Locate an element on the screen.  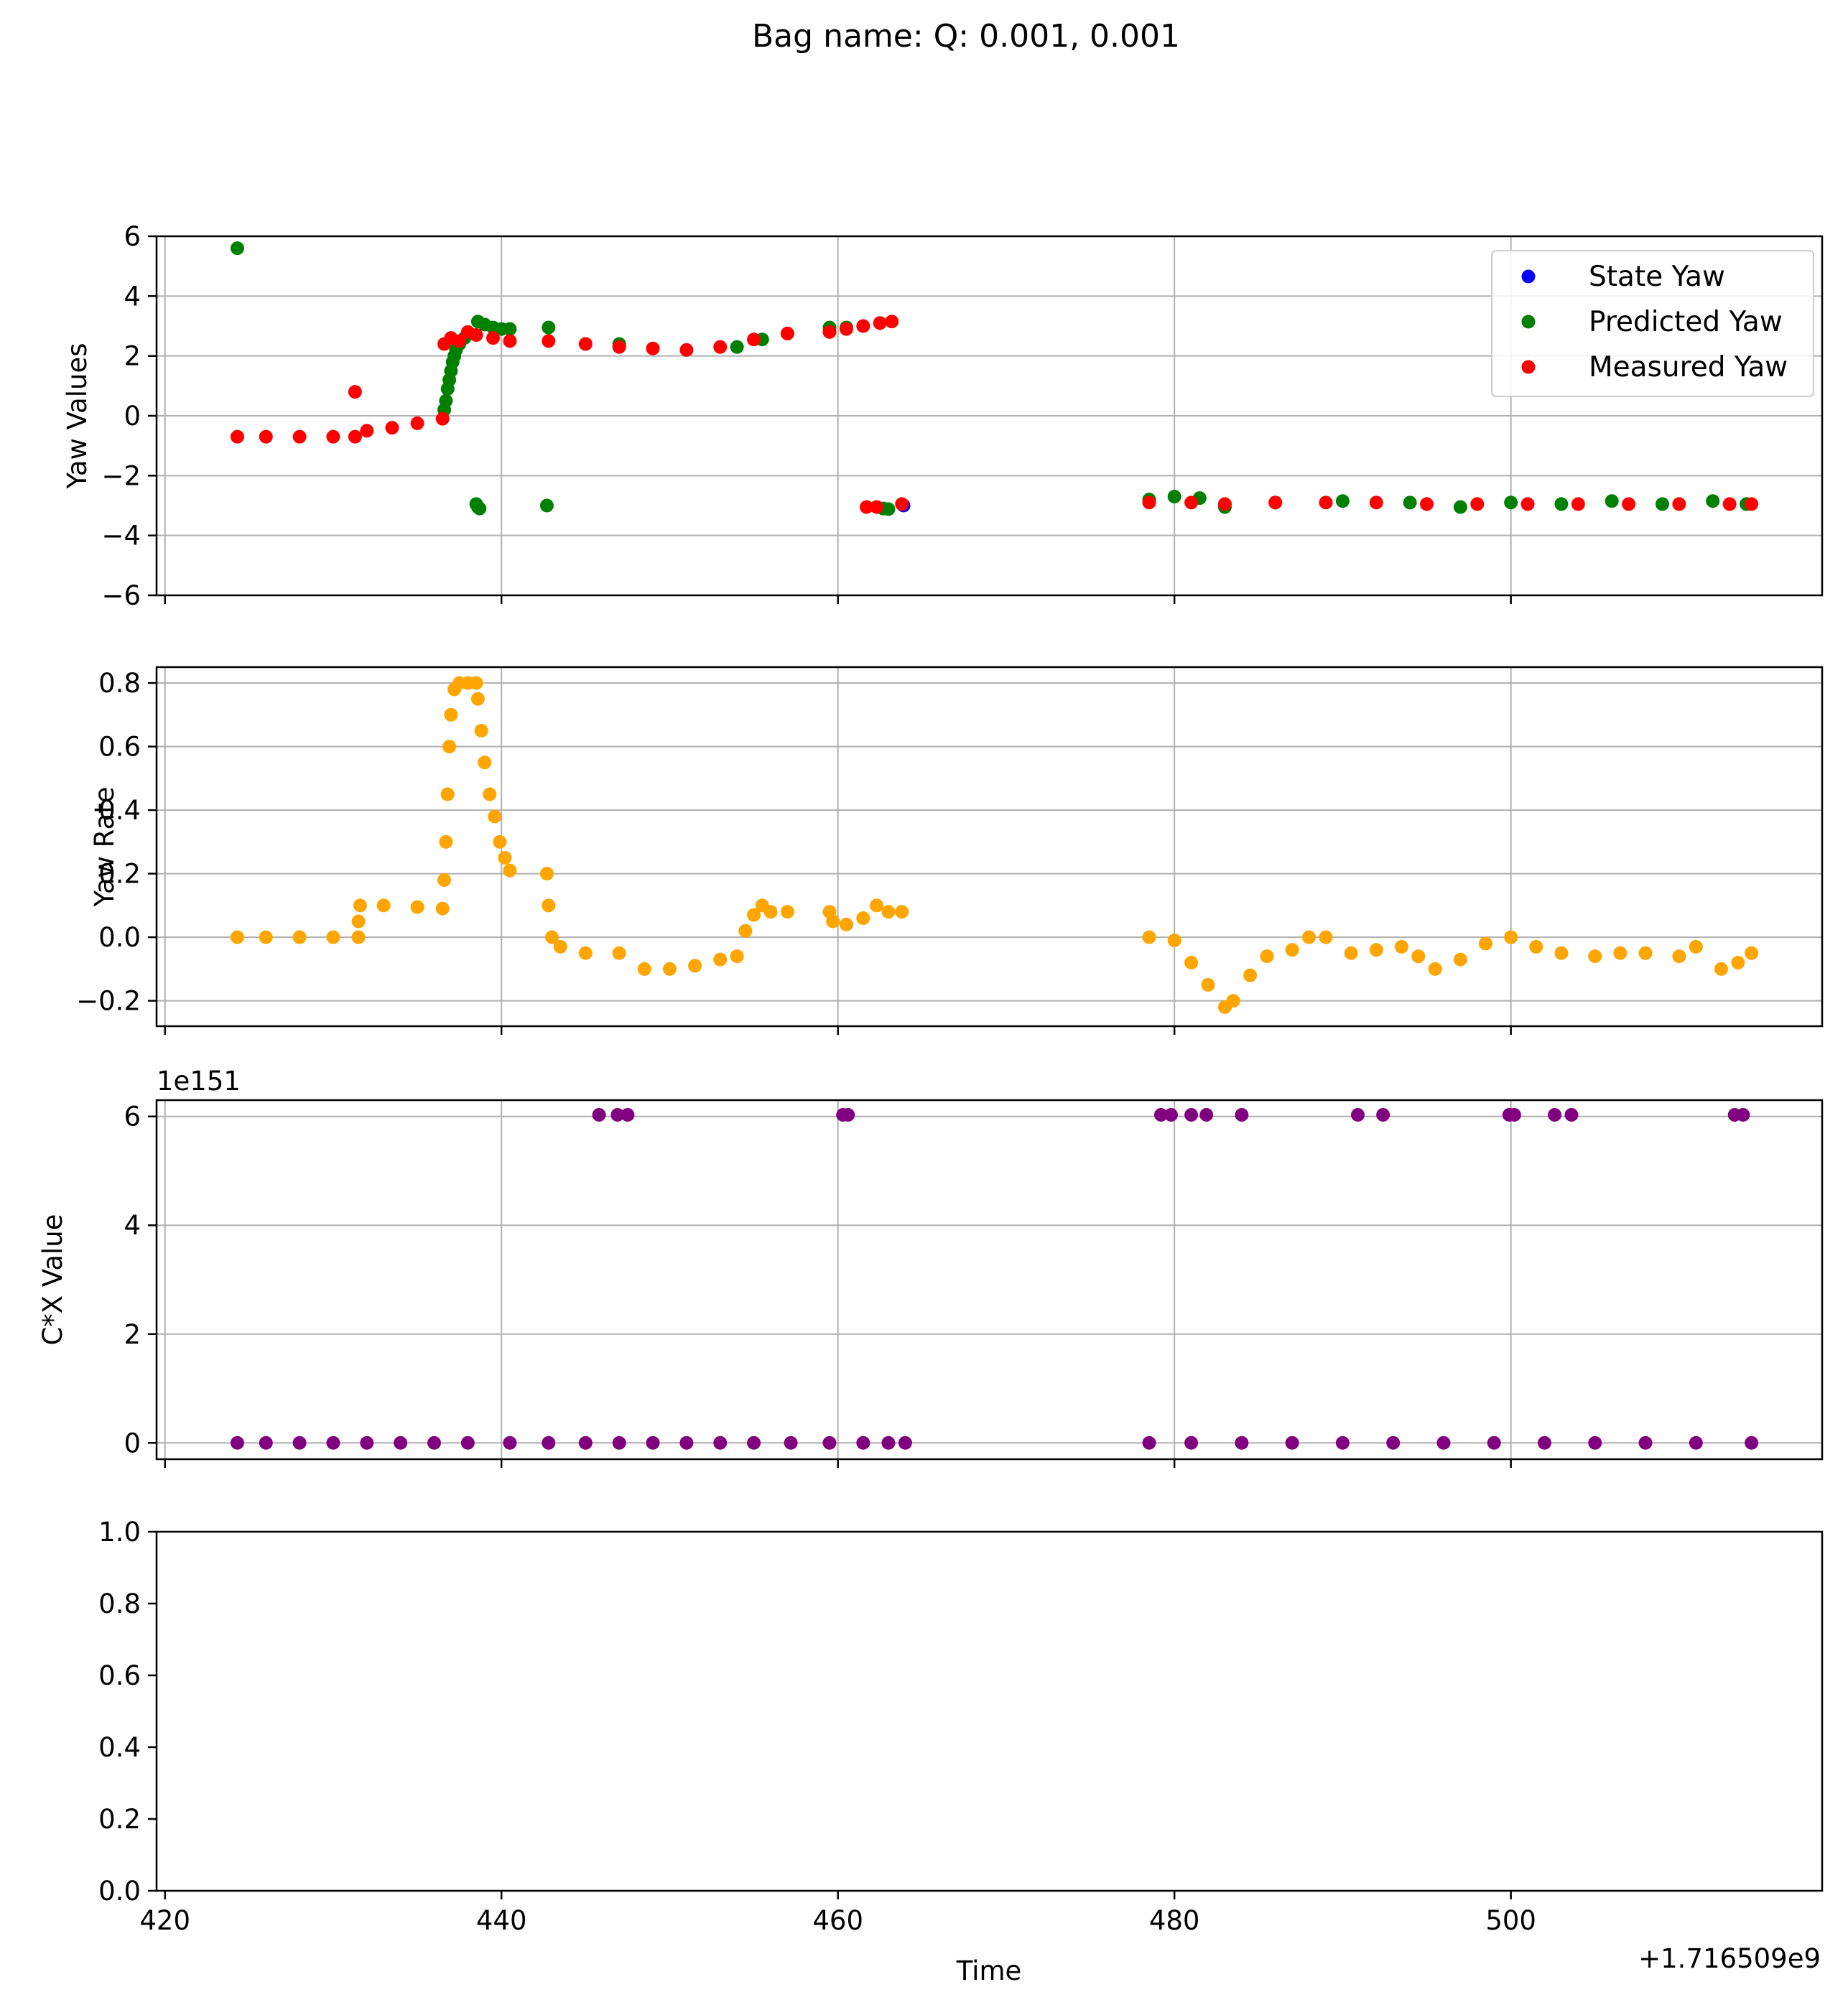
y-tick-label: −4 is located at coordinates (121, 536).